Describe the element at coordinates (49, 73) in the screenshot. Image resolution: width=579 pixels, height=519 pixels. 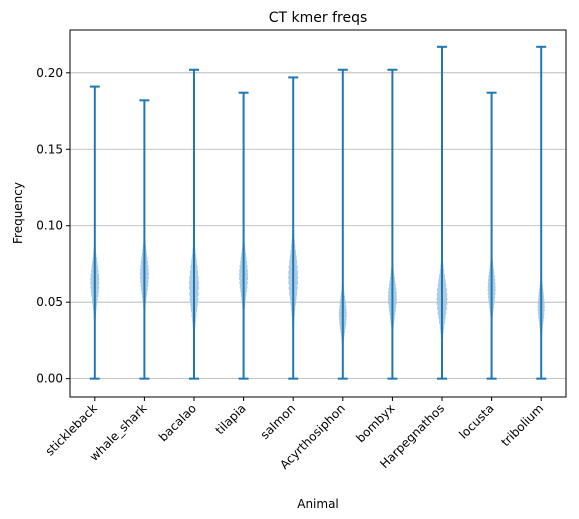
I see `y-tick-label: 0.20` at that location.